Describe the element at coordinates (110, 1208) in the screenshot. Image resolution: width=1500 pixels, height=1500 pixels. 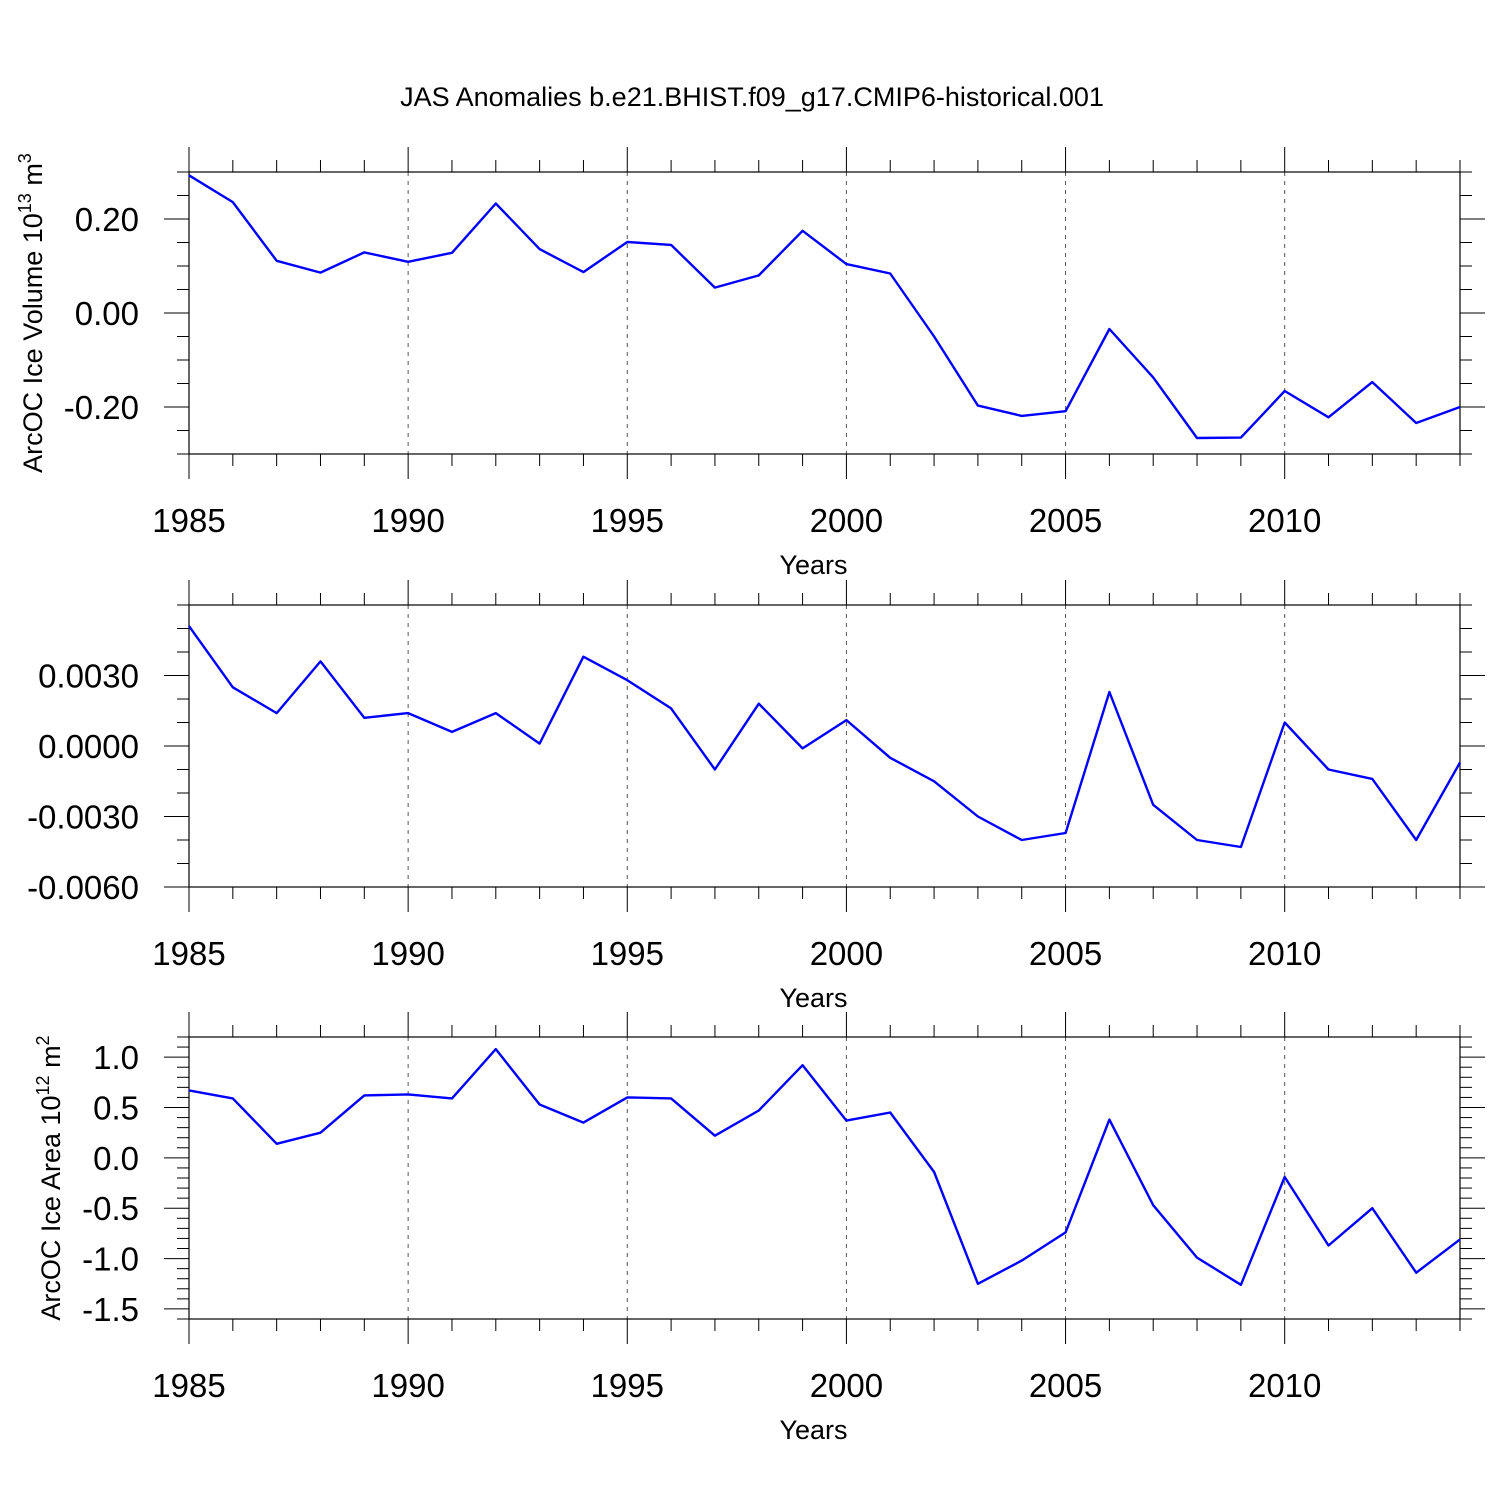
I see `y-tick-label: -0.5` at that location.